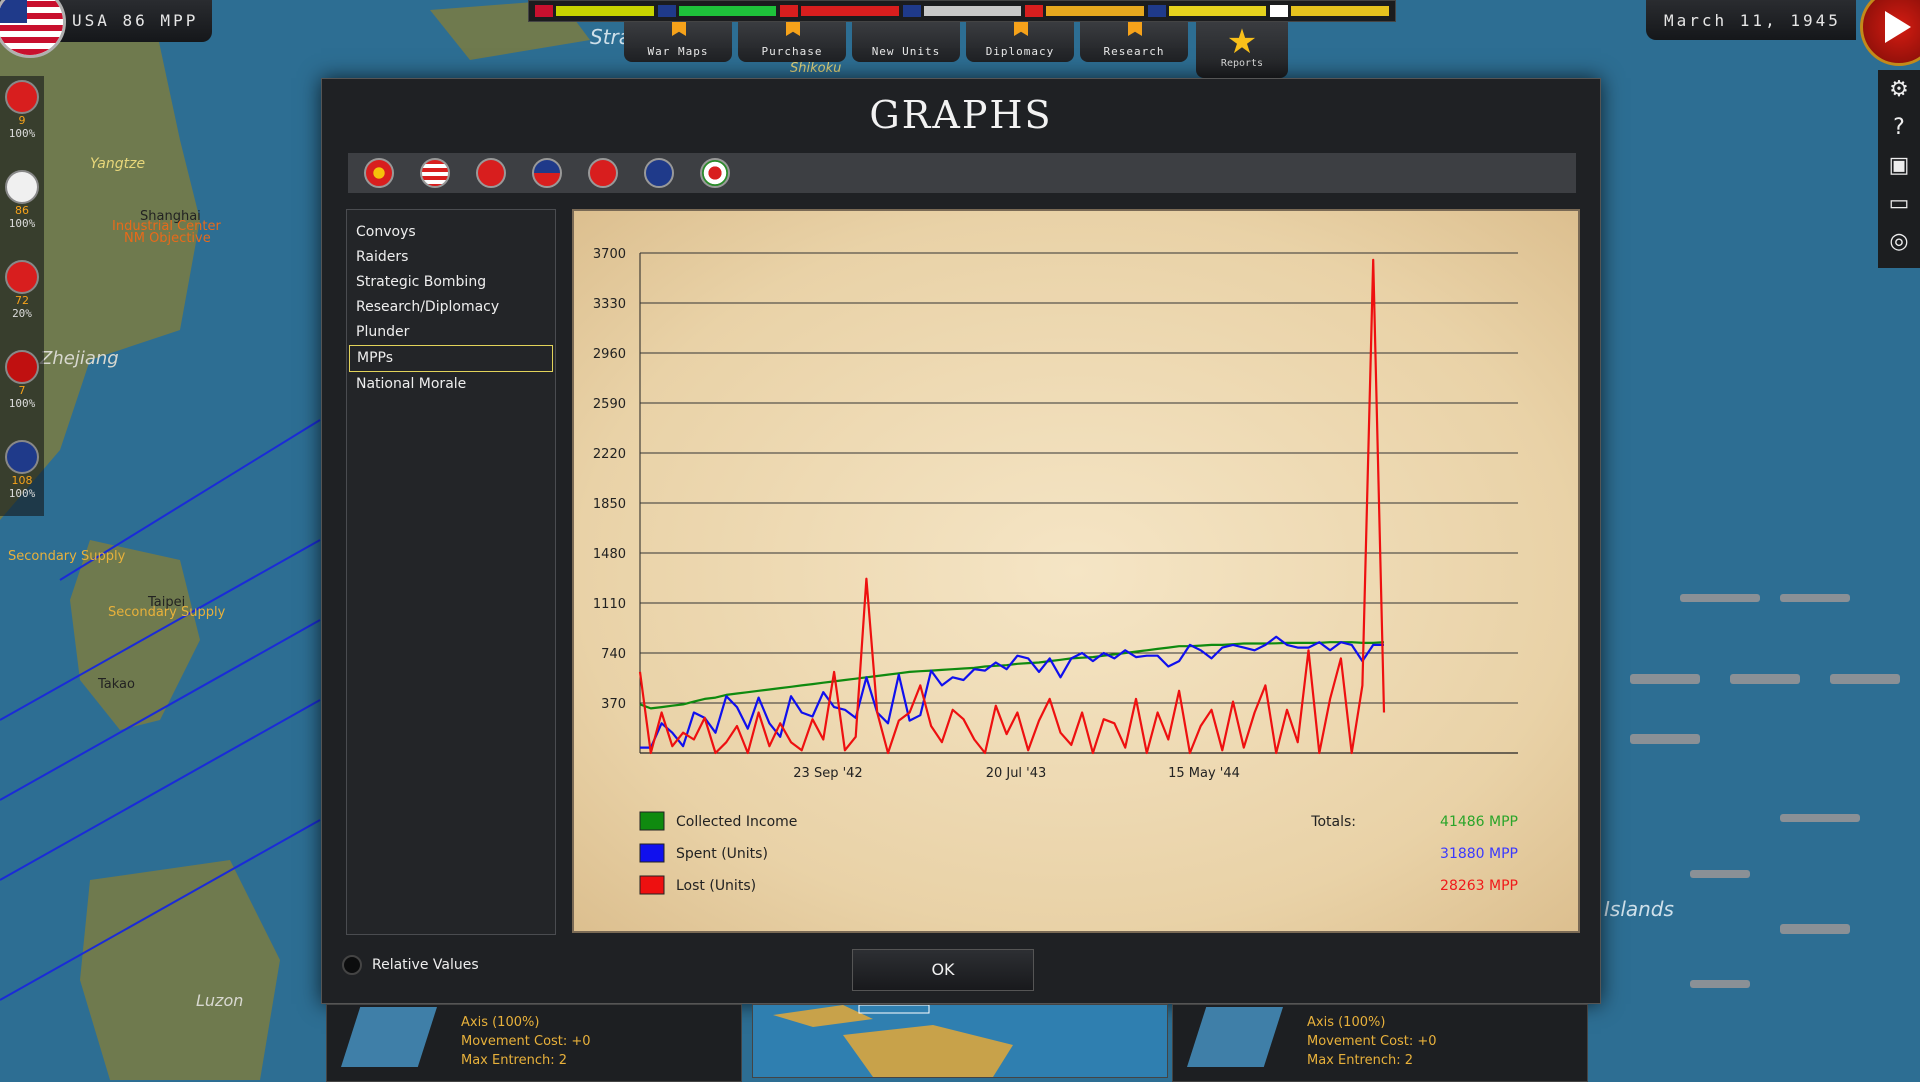 The width and height of the screenshot is (1920, 1082). I want to click on nation-status-bar, so click(962, 11).